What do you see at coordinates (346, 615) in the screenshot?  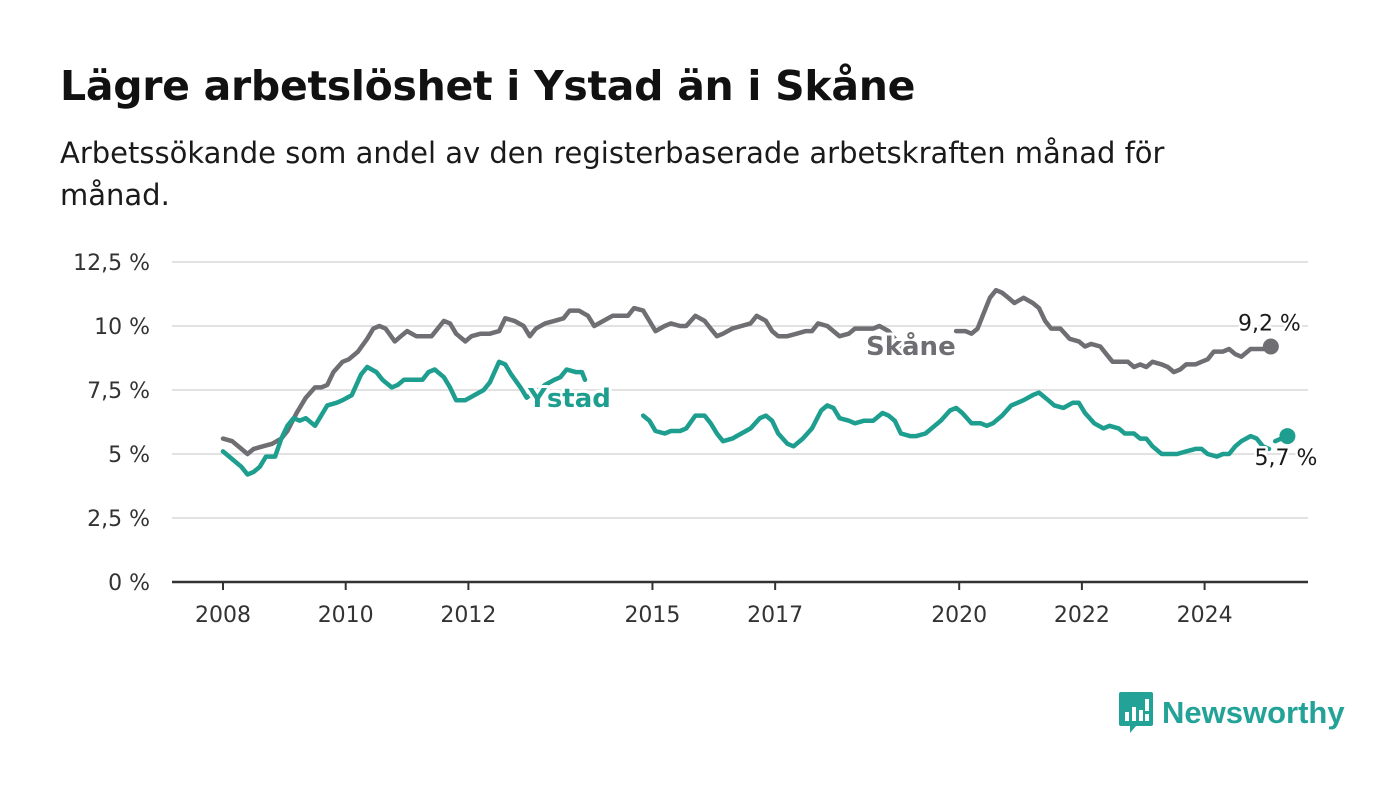 I see `x-tick-label-1: 2010` at bounding box center [346, 615].